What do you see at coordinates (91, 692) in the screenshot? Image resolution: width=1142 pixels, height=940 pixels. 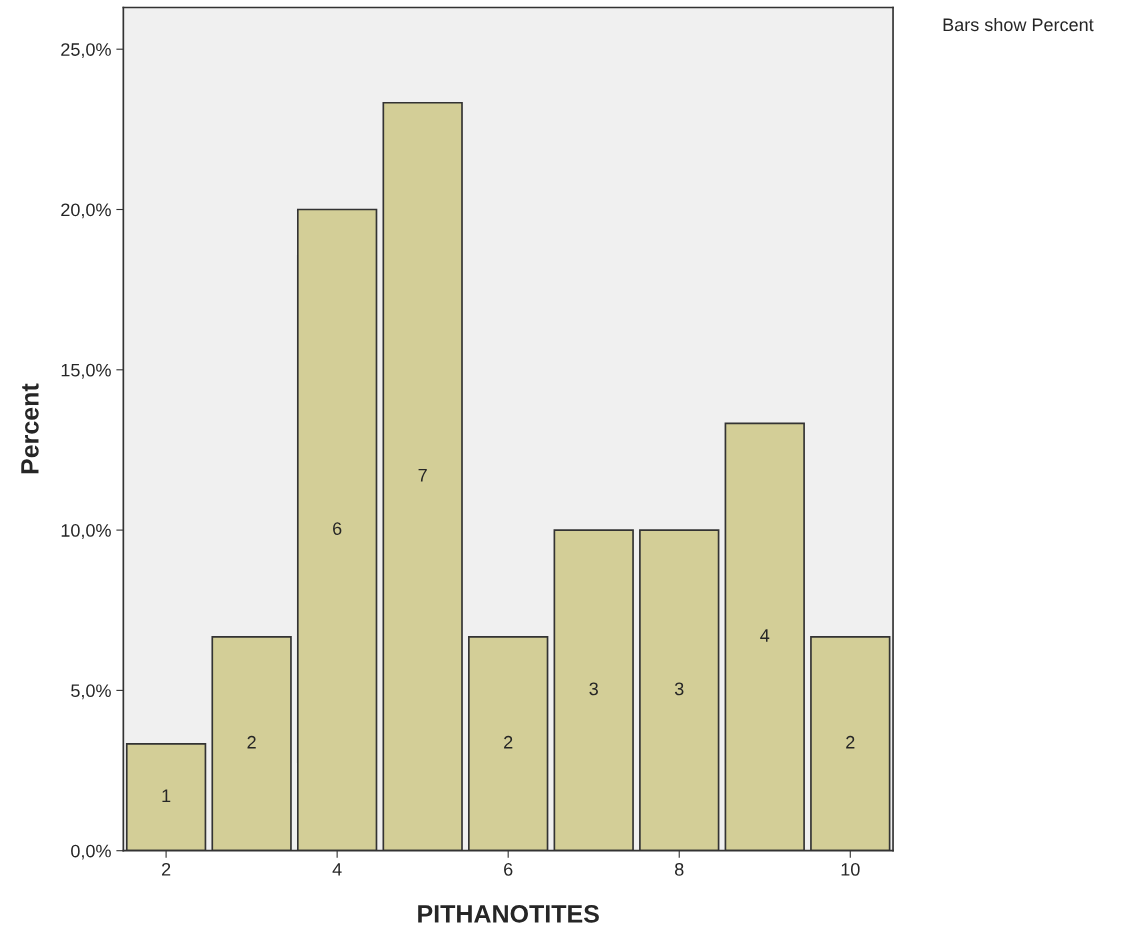 I see `y-tick-label: 5,0%` at bounding box center [91, 692].